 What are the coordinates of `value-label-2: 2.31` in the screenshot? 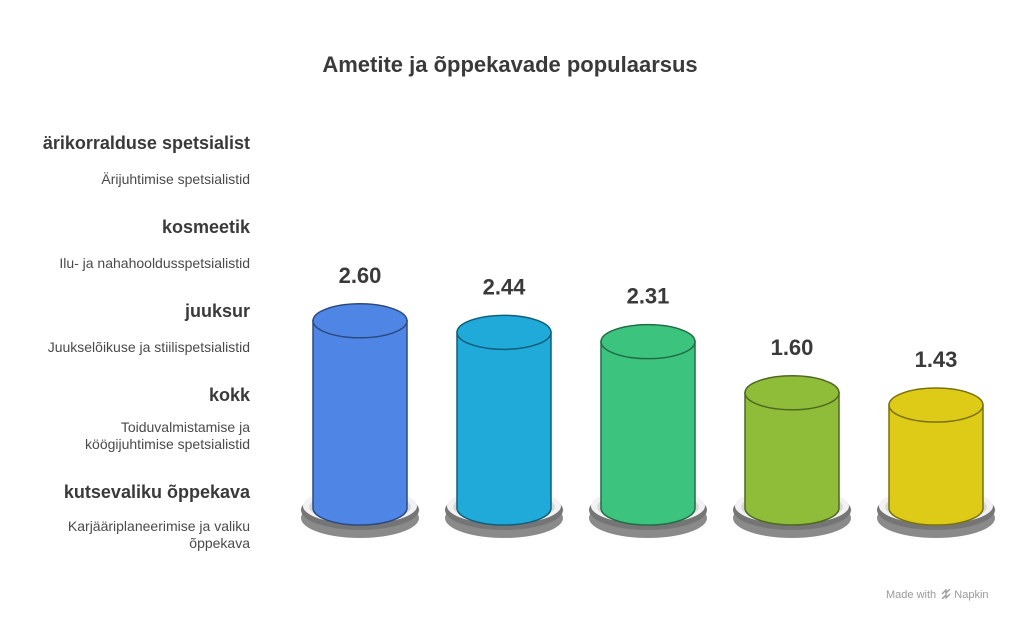 It's located at (648, 296).